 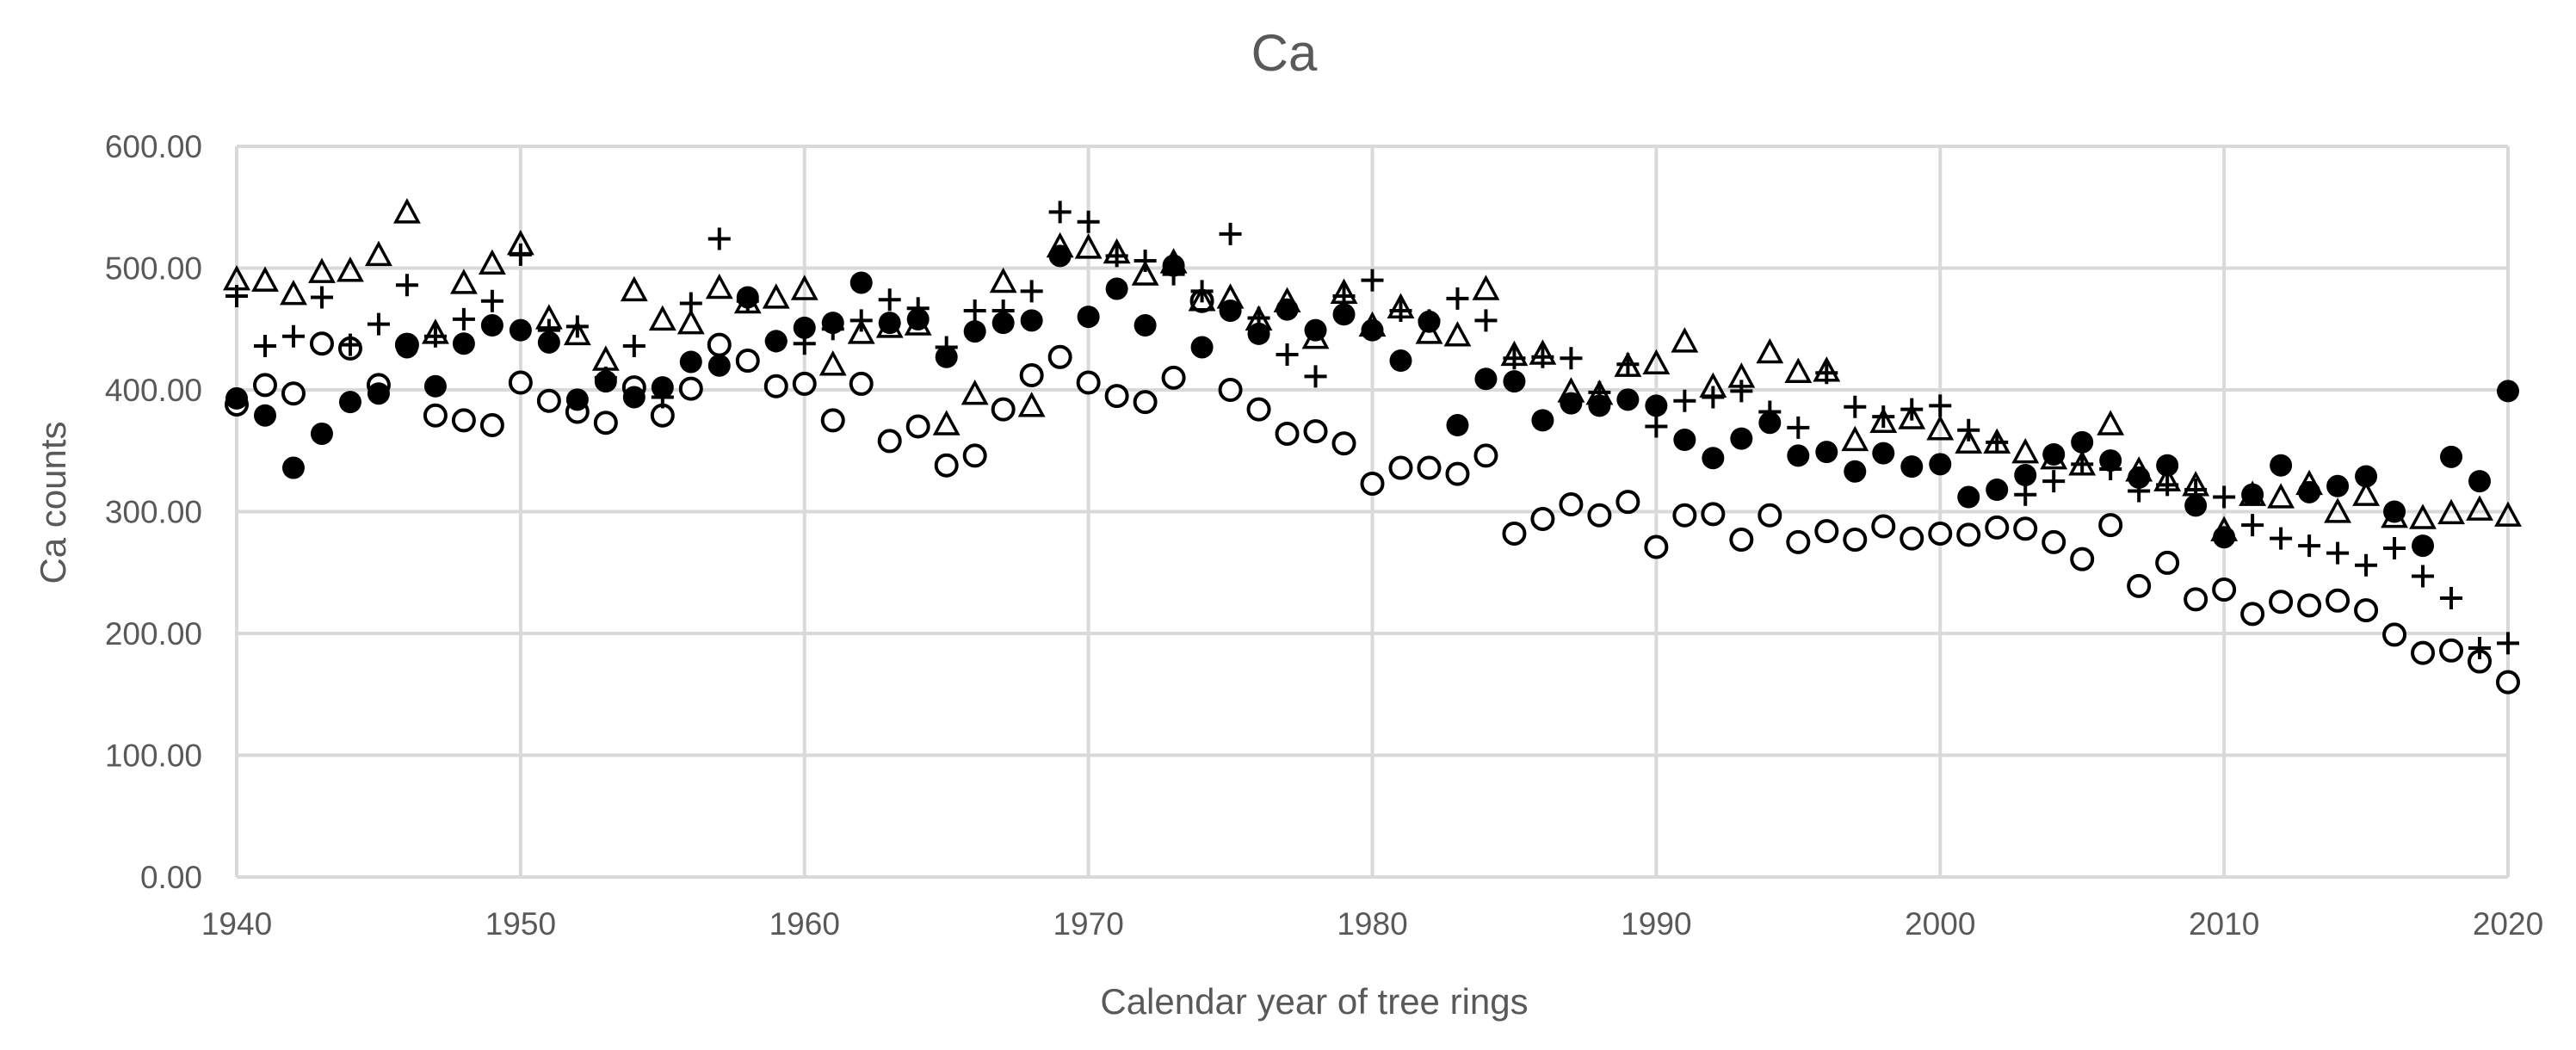 I want to click on y-tick-label: 600.00, so click(x=153, y=146).